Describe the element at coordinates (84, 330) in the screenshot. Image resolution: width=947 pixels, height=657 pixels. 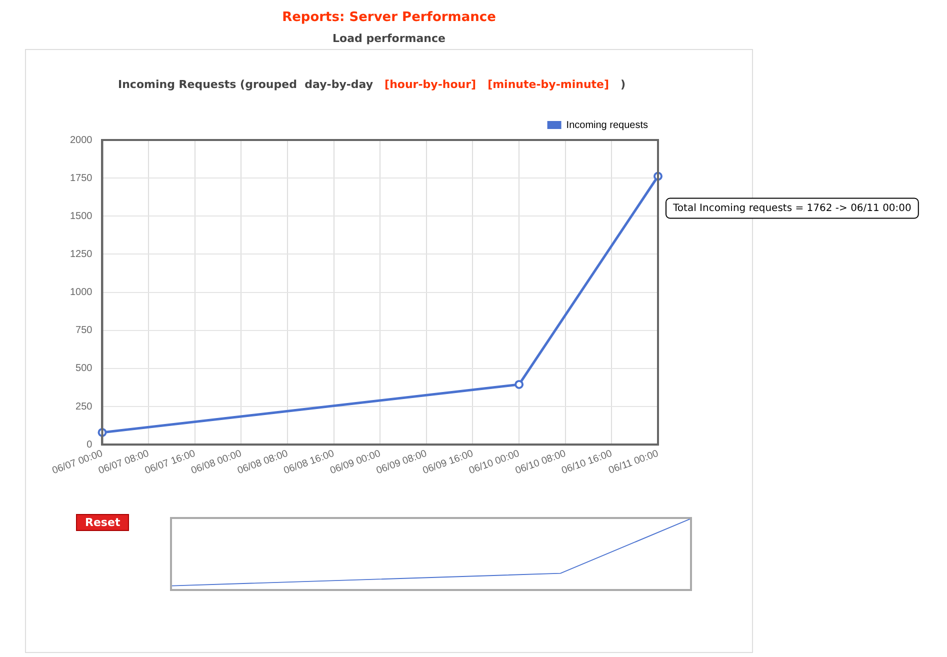
I see `y-tick-label: 750` at that location.